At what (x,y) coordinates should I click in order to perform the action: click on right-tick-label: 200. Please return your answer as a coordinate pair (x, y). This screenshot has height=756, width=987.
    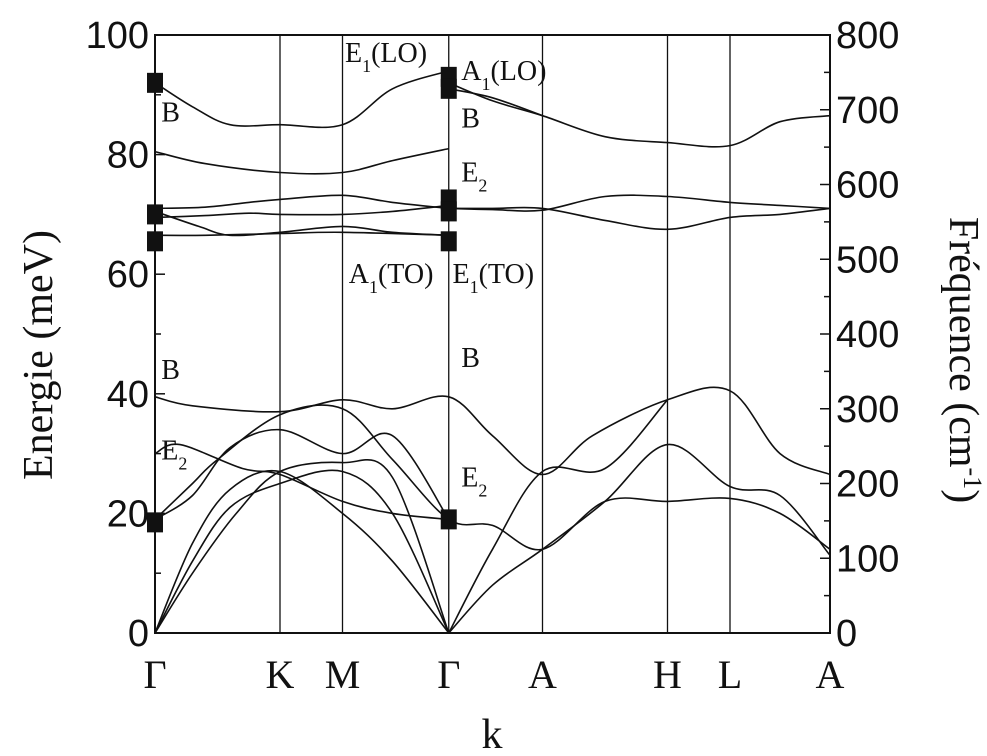
    Looking at the image, I should click on (867, 485).